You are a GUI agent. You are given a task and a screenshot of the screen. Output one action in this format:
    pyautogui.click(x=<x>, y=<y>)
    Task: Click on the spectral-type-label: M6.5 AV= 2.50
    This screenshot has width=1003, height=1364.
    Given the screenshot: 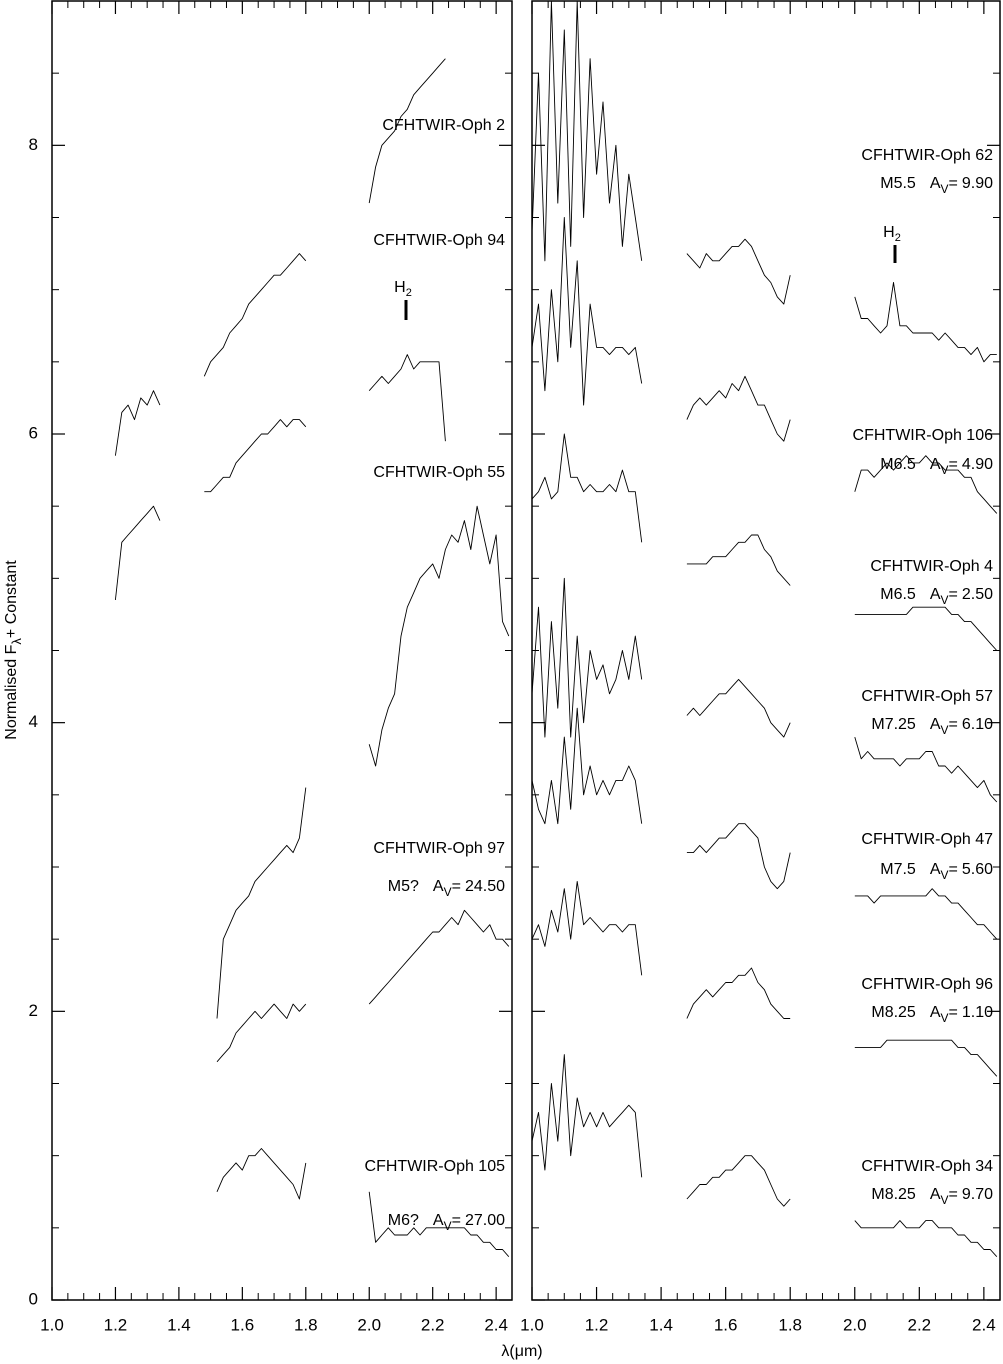 What is the action you would take?
    pyautogui.click(x=936, y=596)
    